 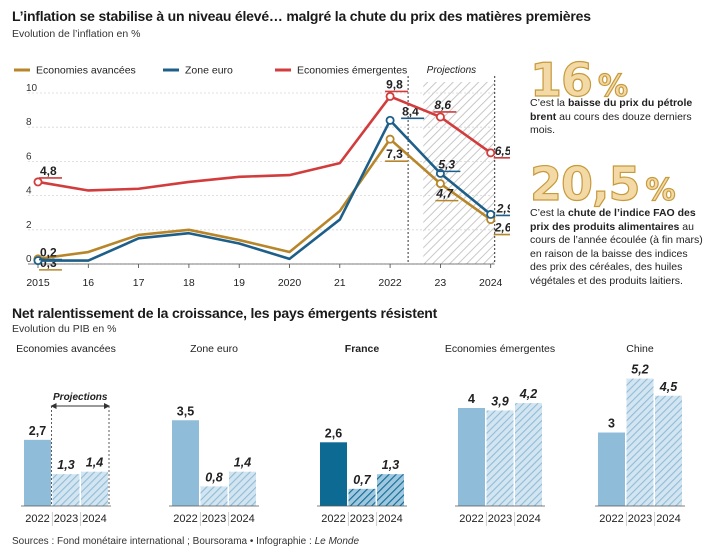 What do you see at coordinates (528, 394) in the screenshot?
I see `bar-value-label: 4,2` at bounding box center [528, 394].